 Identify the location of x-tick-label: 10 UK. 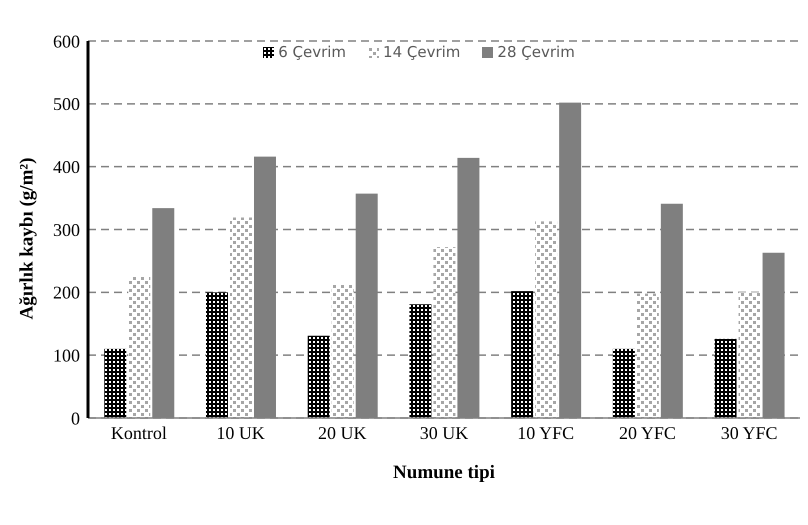
(240, 432).